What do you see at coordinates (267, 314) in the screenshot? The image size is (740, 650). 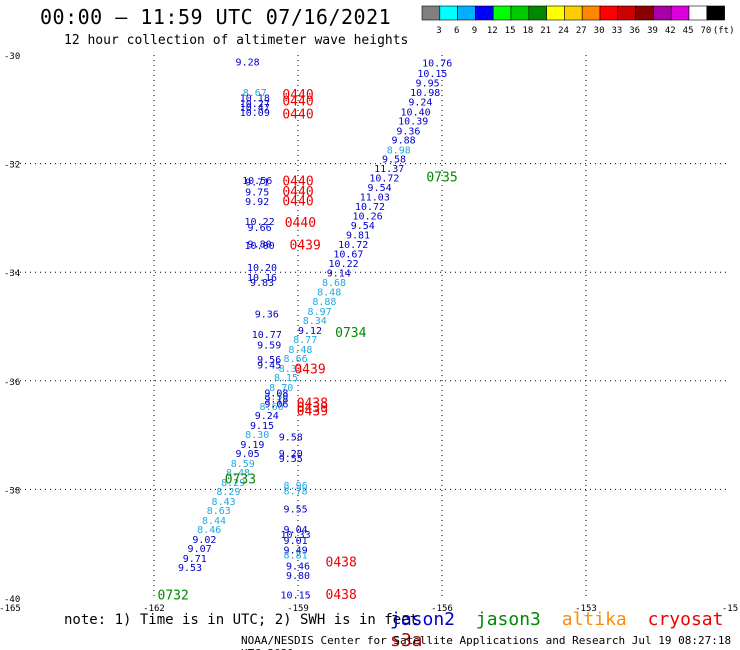 I see `wave-height-value: 9.36` at bounding box center [267, 314].